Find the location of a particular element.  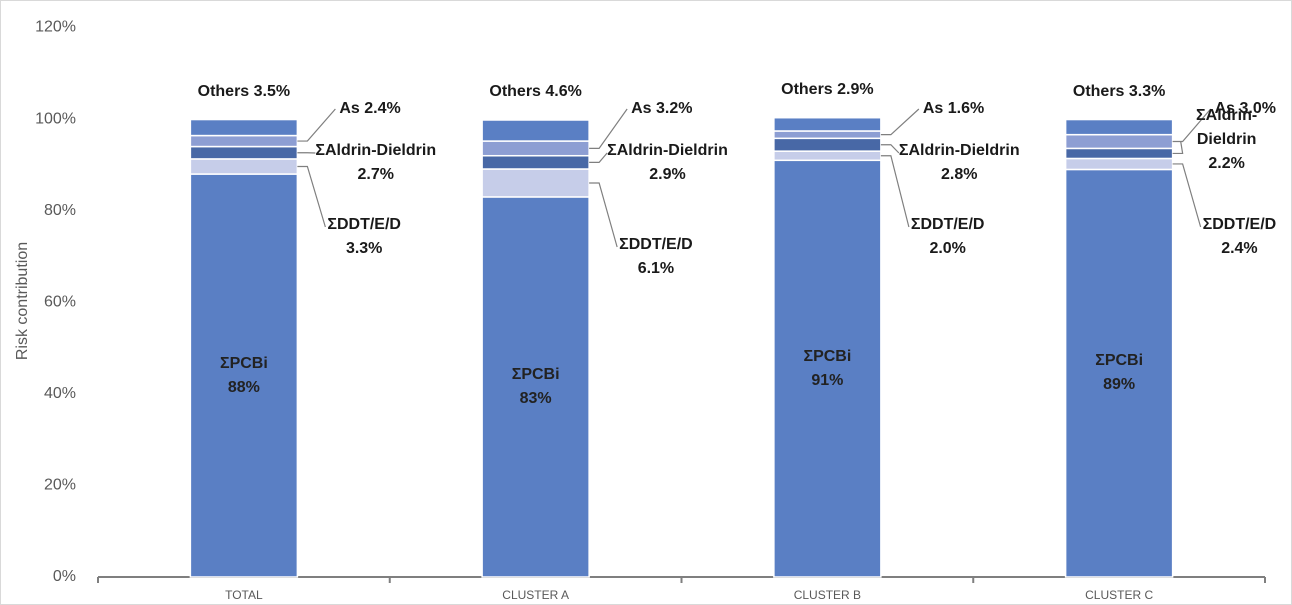

data-label: ΣPCBi 83% is located at coordinates (536, 387).